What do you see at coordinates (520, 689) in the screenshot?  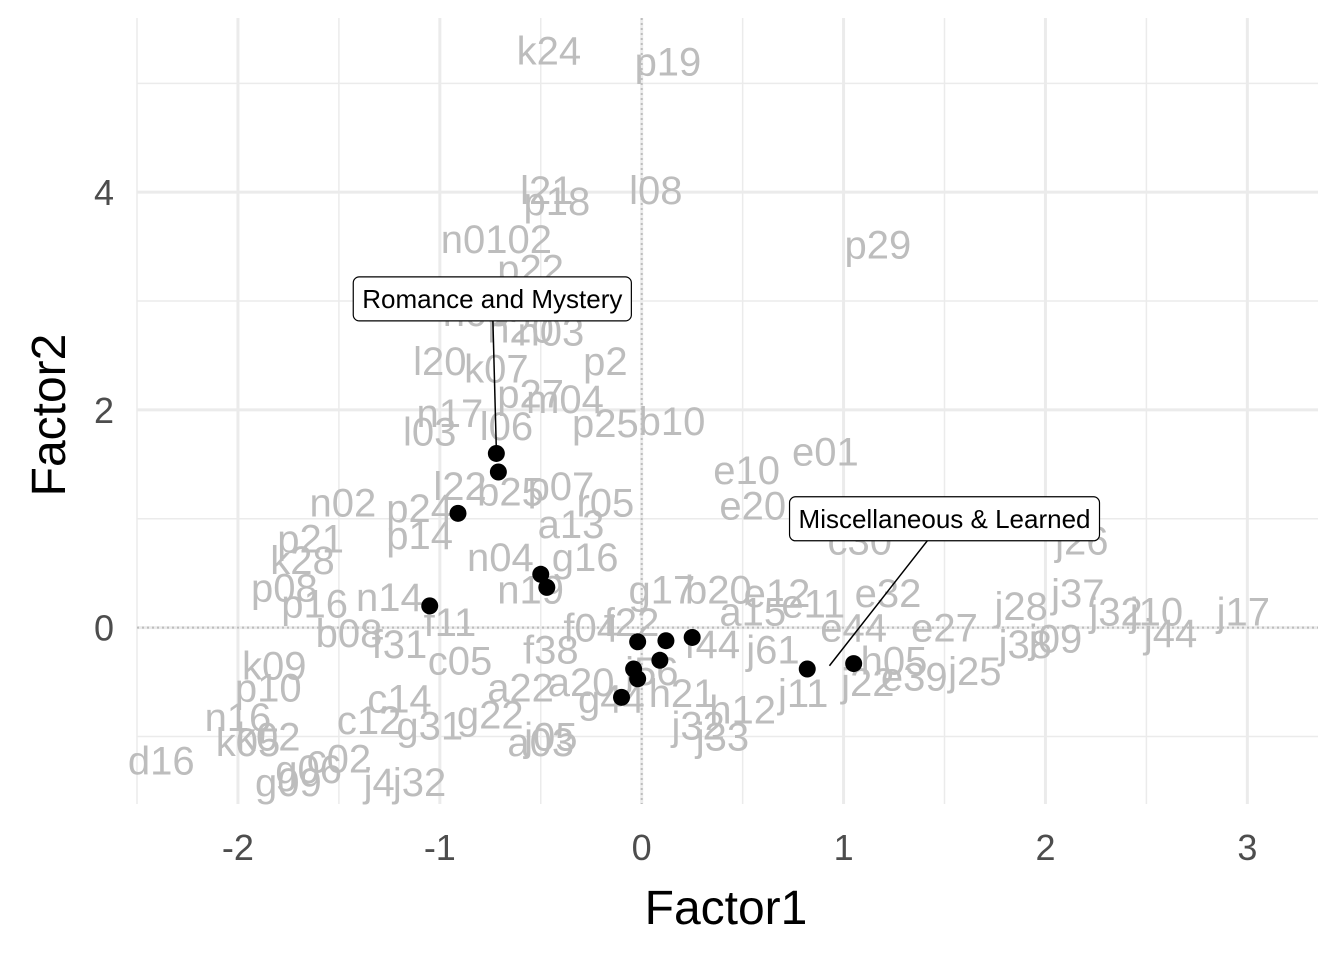 I see `point-label: a22` at bounding box center [520, 689].